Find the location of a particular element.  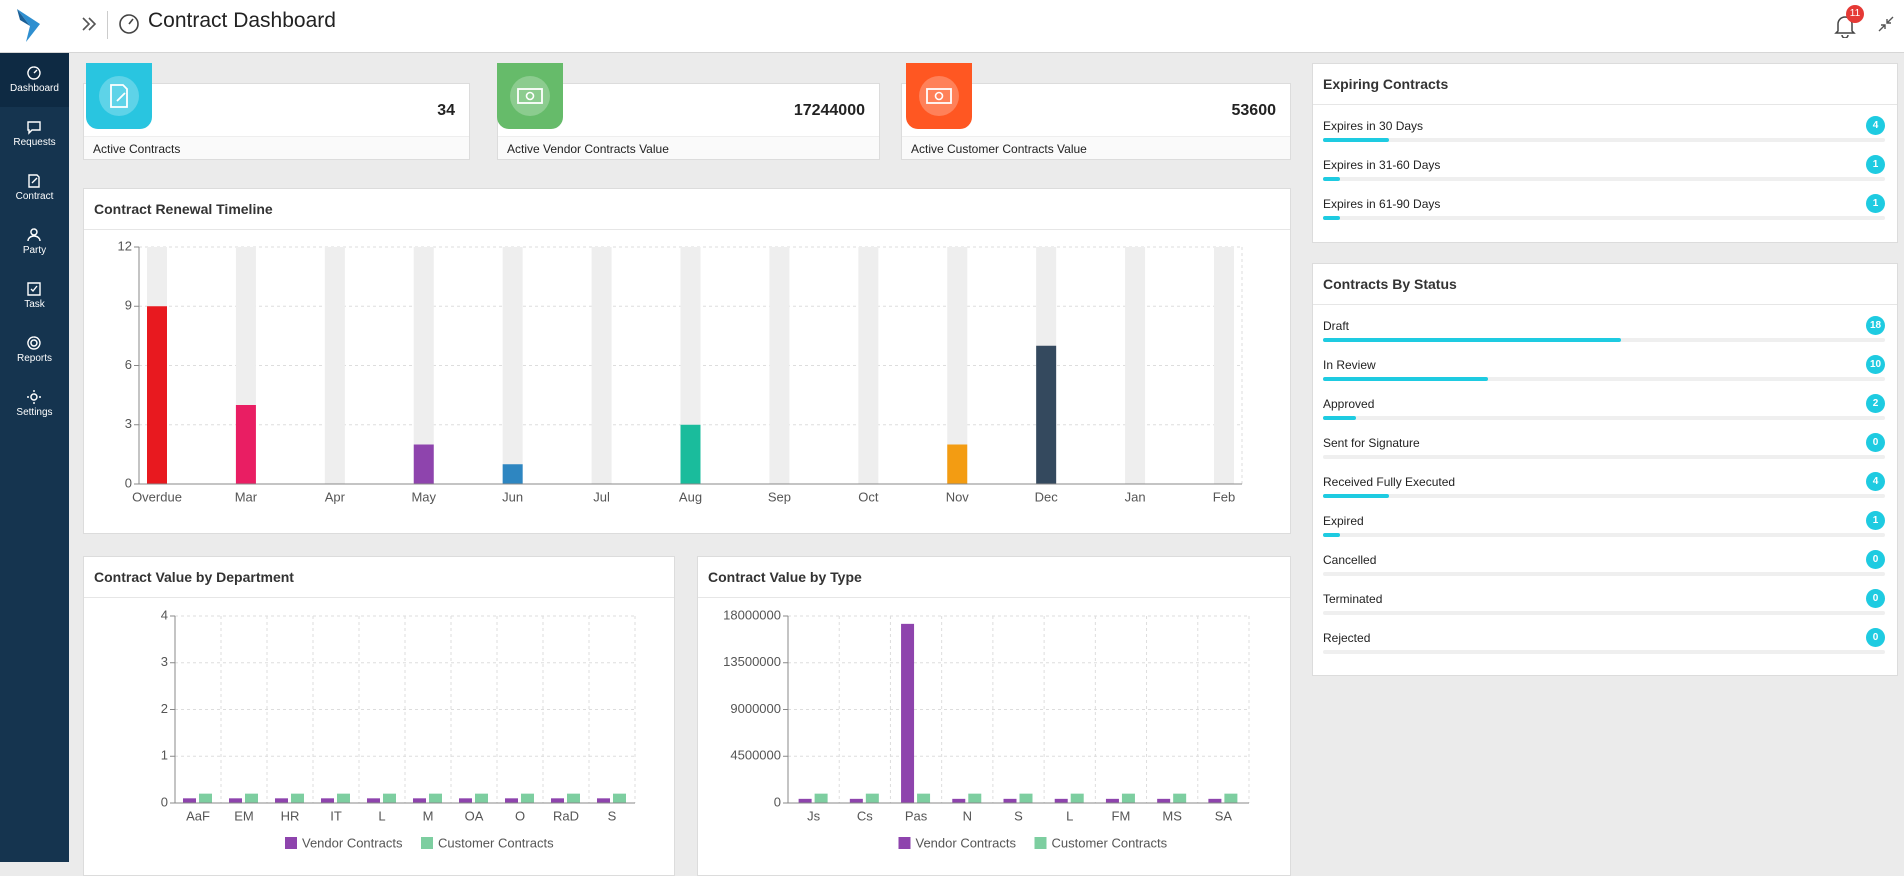

x-tick-label: Nov is located at coordinates (958, 496).